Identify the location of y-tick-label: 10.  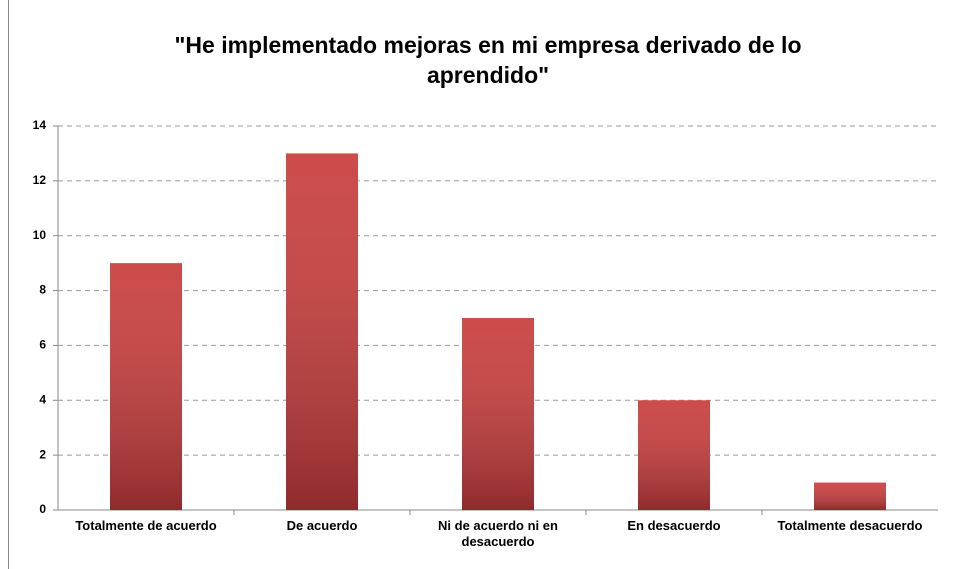
(40, 235).